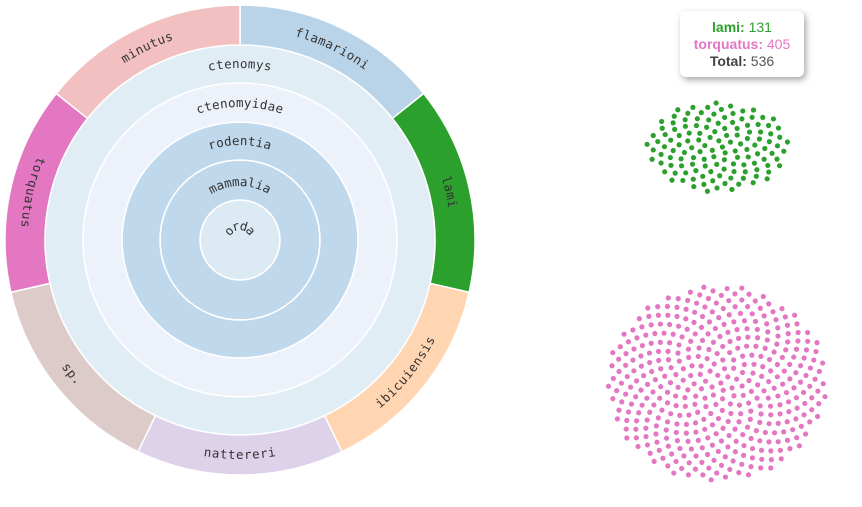  What do you see at coordinates (778, 44) in the screenshot?
I see `tooltip-torquatus-value: 405` at bounding box center [778, 44].